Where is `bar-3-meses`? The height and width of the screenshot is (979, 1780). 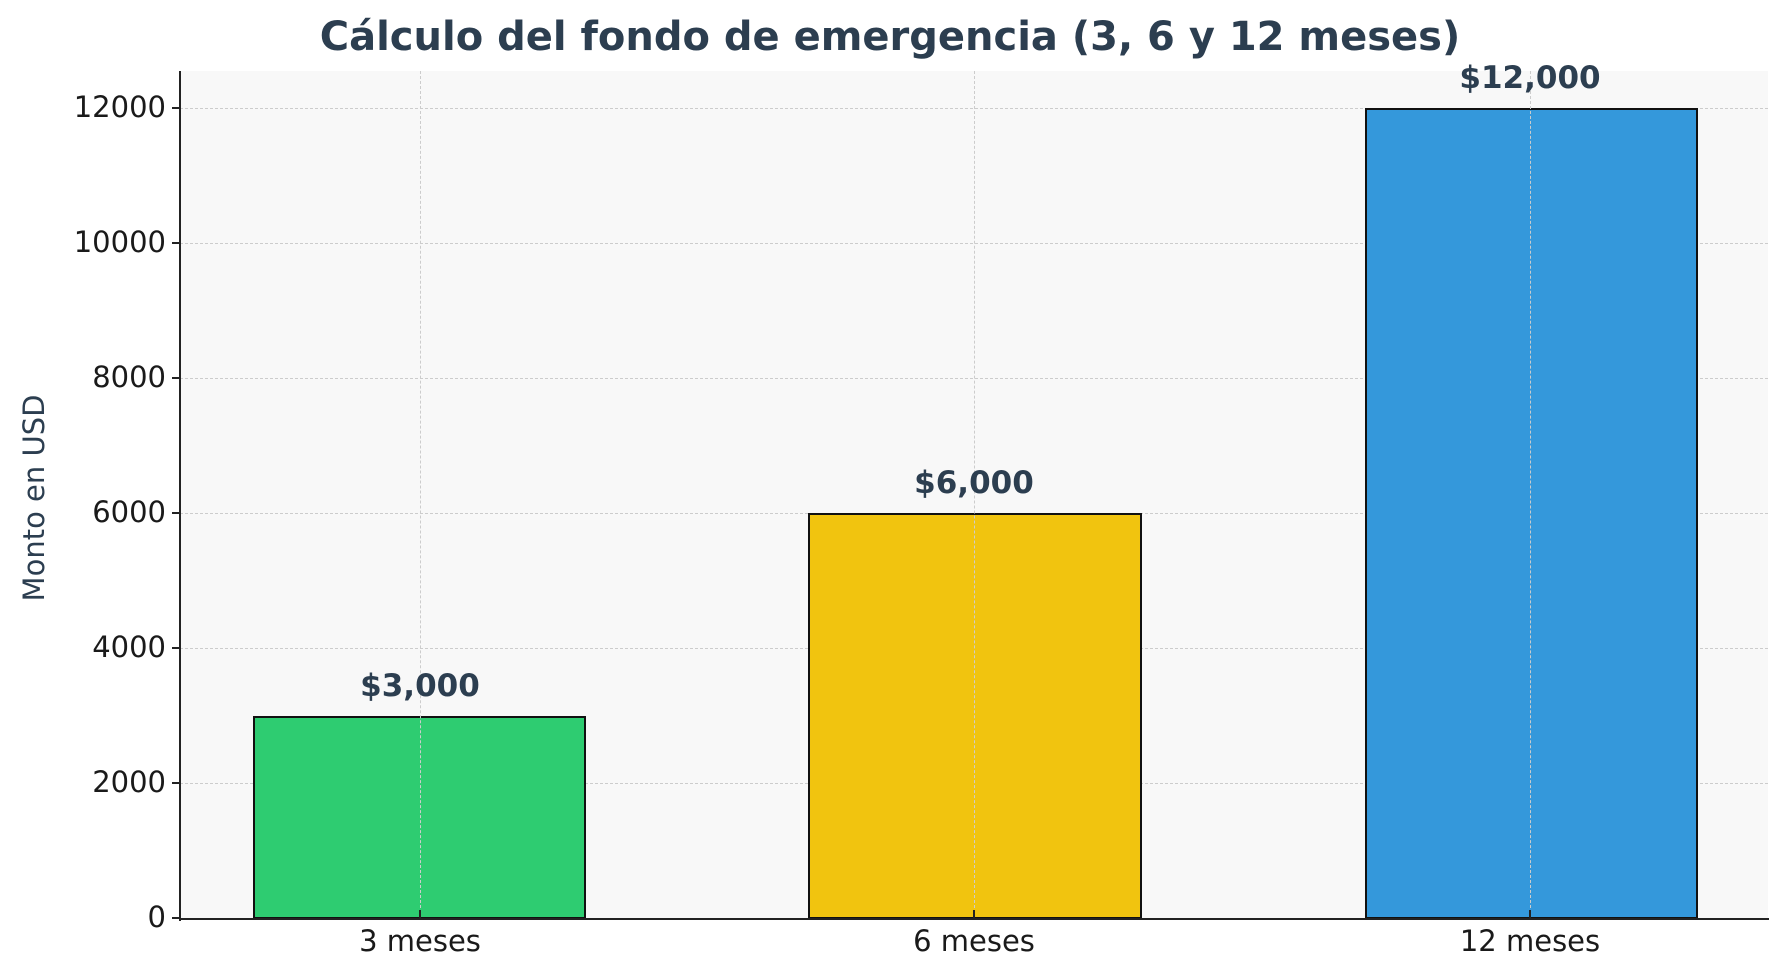
bar-3-meses is located at coordinates (419, 817).